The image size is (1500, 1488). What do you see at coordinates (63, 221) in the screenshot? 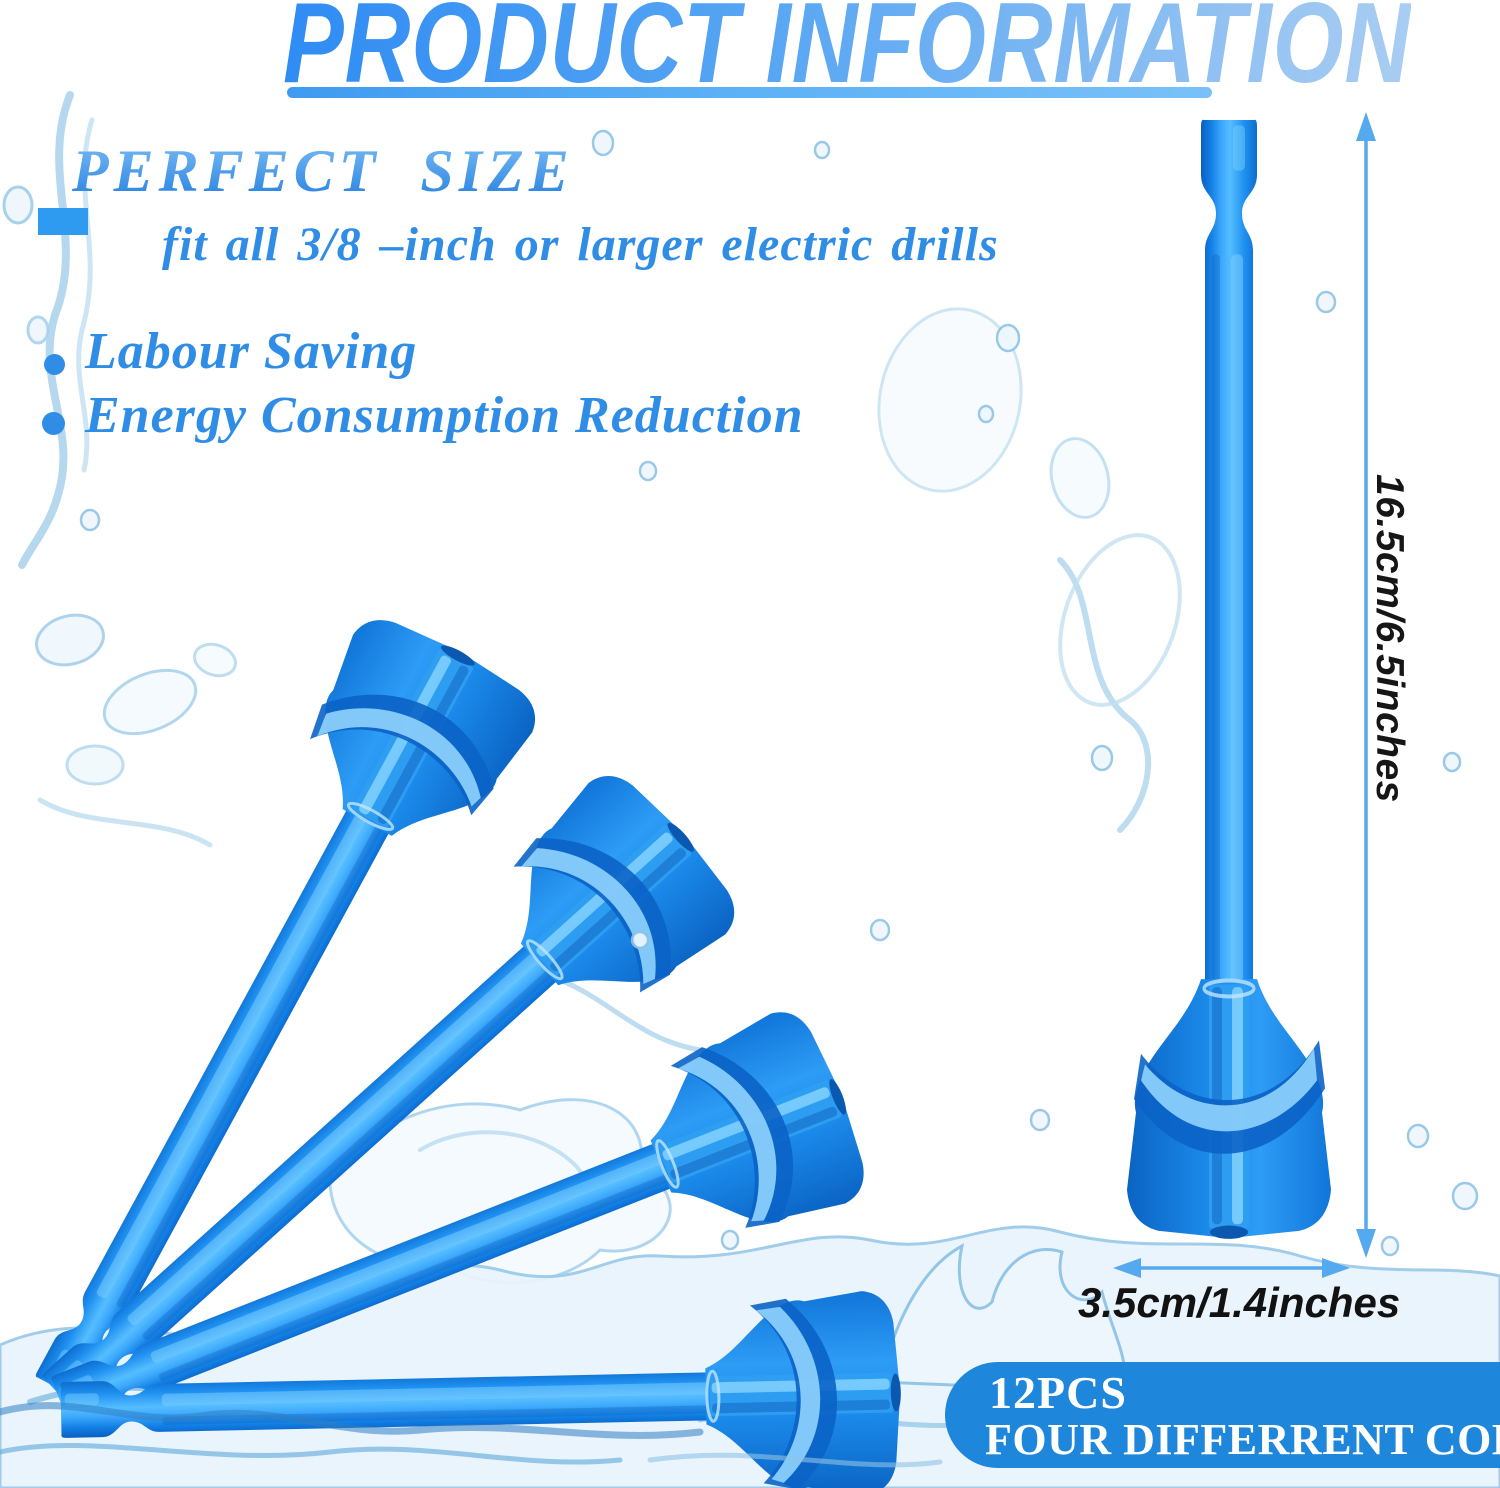
I see `heading-accent-rect` at bounding box center [63, 221].